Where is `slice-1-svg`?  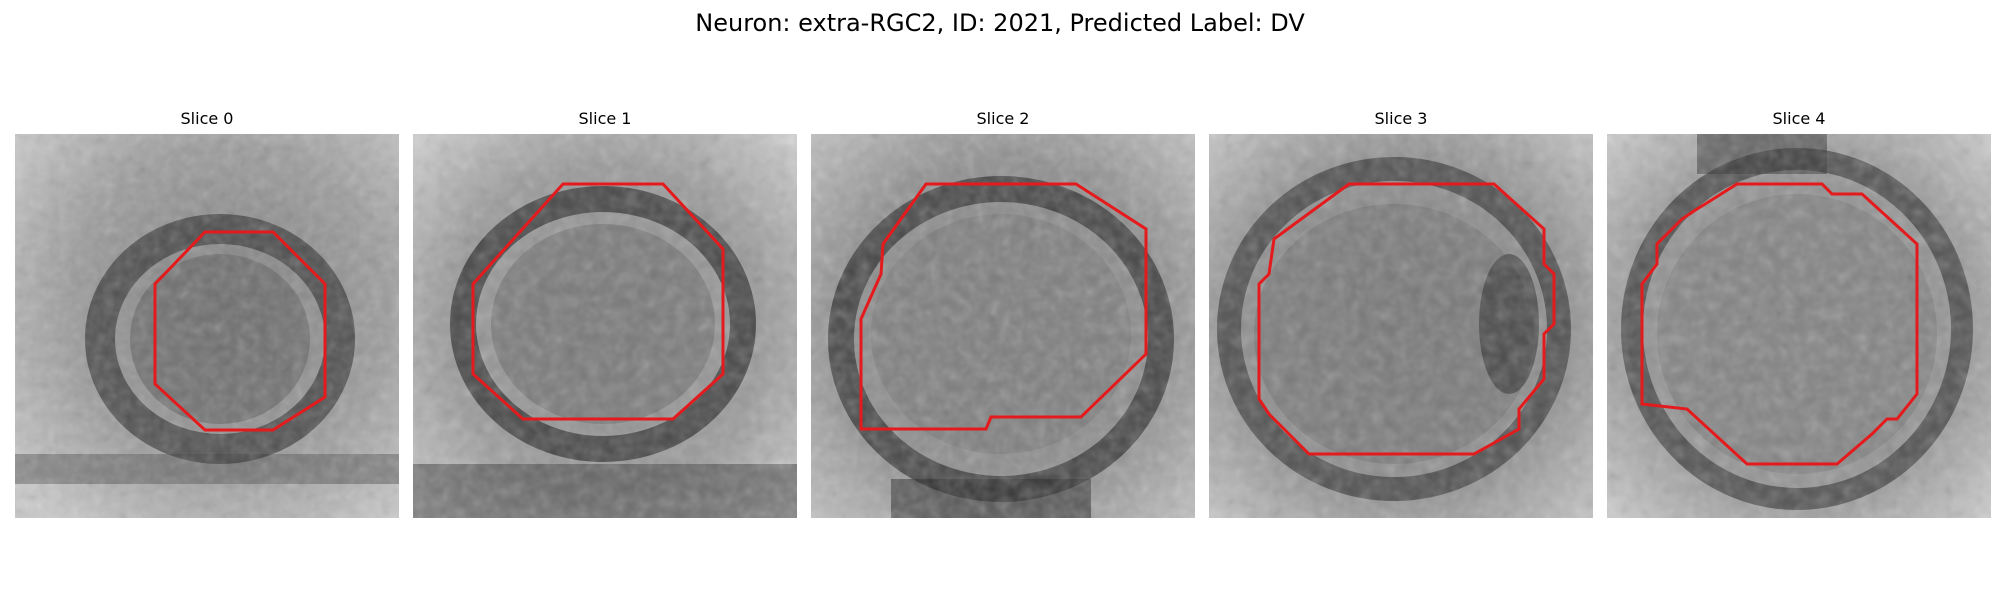
slice-1-svg is located at coordinates (605, 326).